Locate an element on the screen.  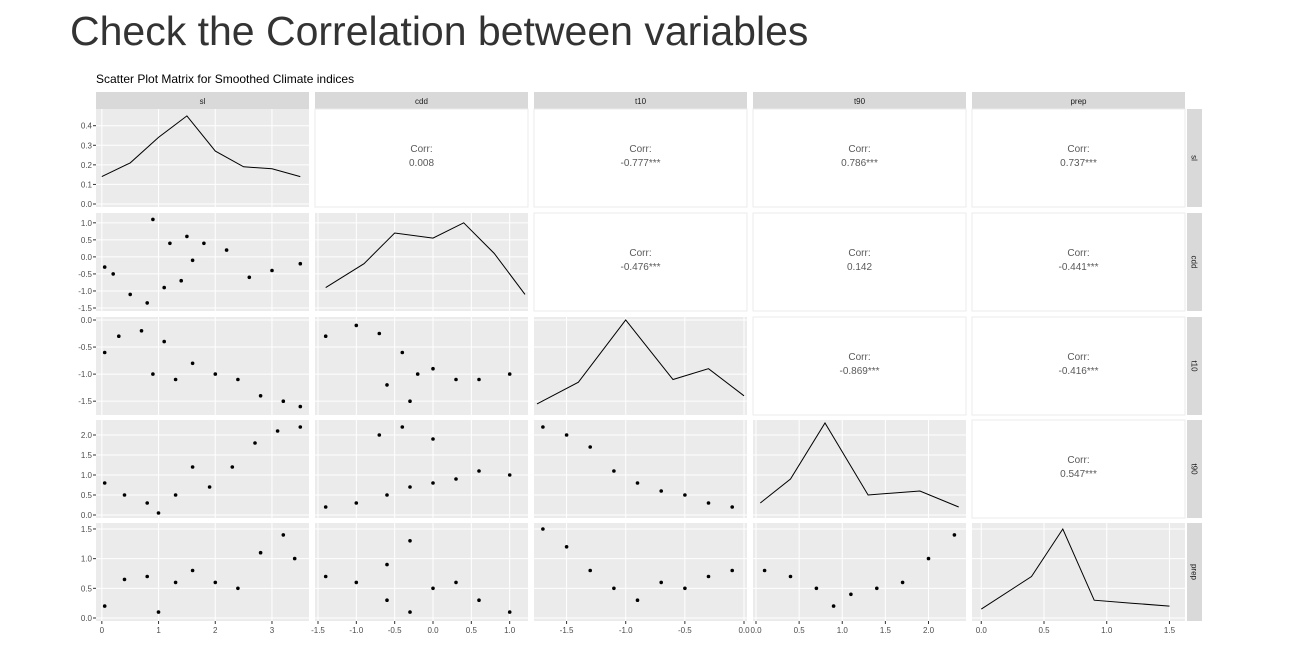
strip-right-sl is located at coordinates (1194, 158).